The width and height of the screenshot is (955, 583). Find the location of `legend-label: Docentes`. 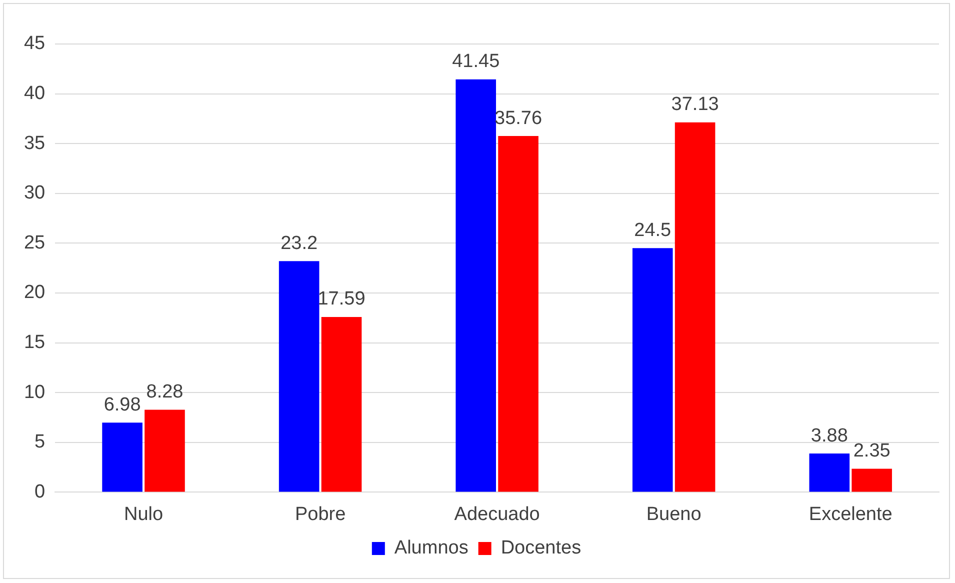

legend-label: Docentes is located at coordinates (541, 548).